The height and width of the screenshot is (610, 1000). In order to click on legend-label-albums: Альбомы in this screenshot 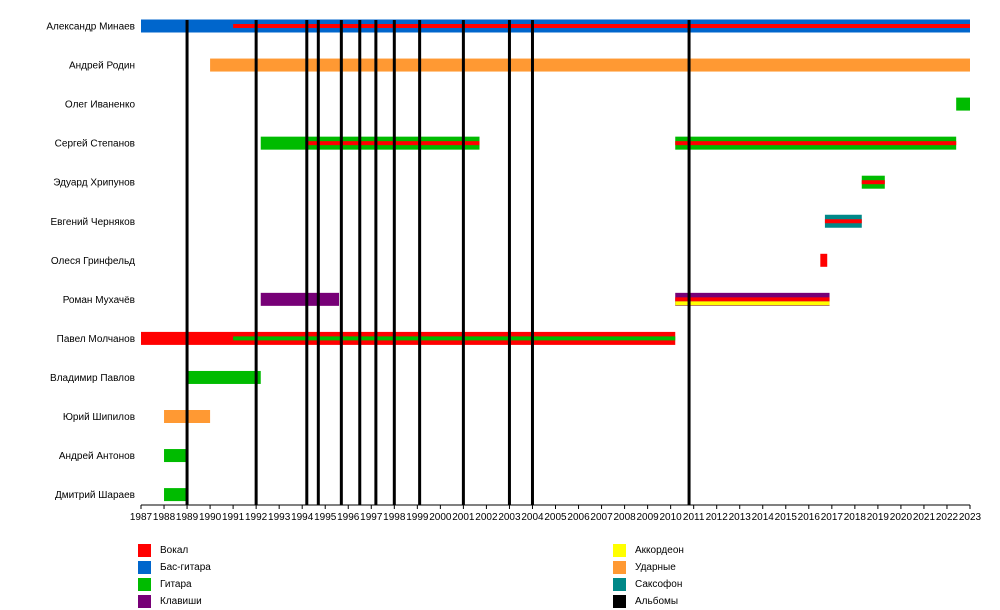, I will do `click(657, 601)`.